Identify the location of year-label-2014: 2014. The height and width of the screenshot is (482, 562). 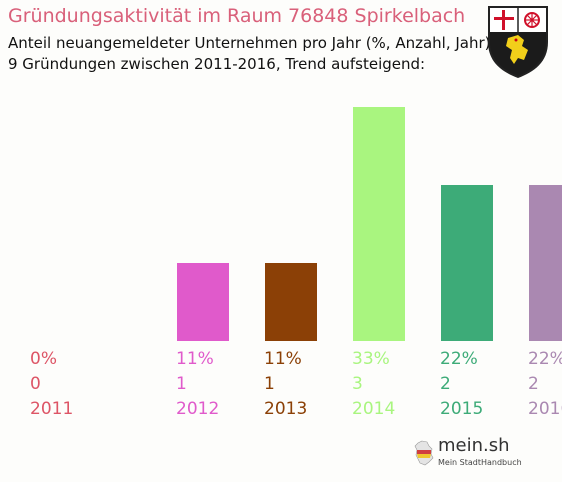
(373, 409).